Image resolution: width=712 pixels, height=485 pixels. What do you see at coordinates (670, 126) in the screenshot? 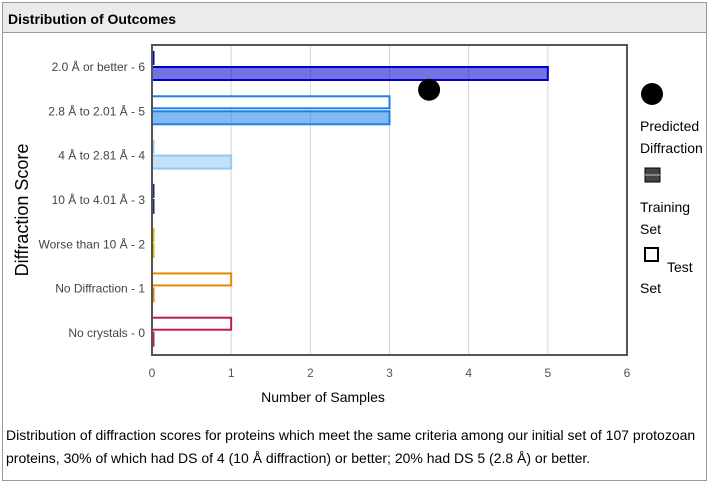
I see `legend-predicted-line1: Predicted` at bounding box center [670, 126].